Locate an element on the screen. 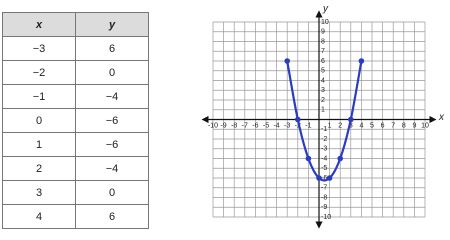 This screenshot has width=450, height=240. x-tick-label: 5 is located at coordinates (372, 125).